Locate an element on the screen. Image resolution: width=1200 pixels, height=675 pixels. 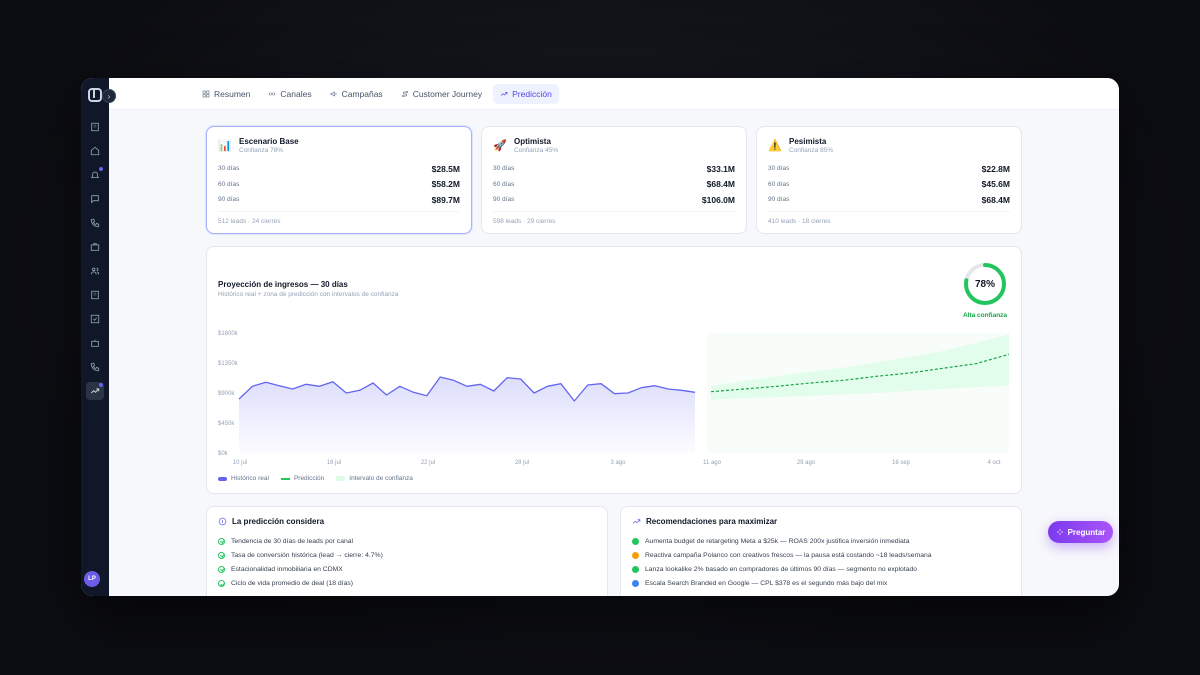
y-tick-label: $1350k is located at coordinates (228, 364).